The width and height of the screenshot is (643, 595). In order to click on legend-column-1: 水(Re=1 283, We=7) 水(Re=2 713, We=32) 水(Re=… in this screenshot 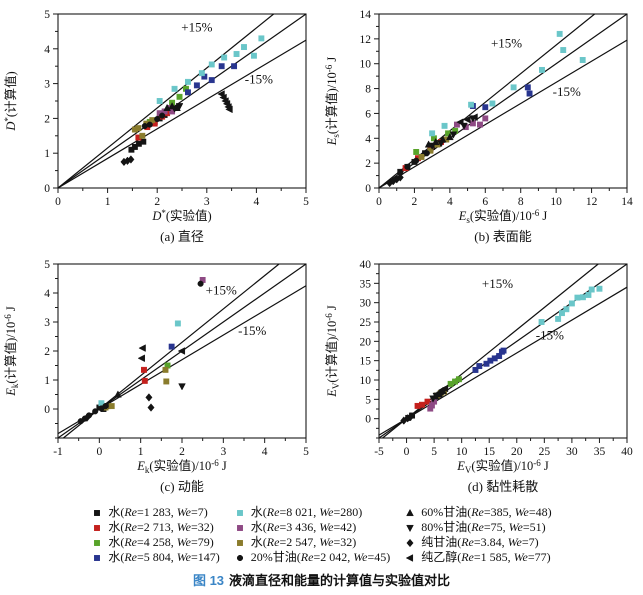, I will do `click(155, 535)`.